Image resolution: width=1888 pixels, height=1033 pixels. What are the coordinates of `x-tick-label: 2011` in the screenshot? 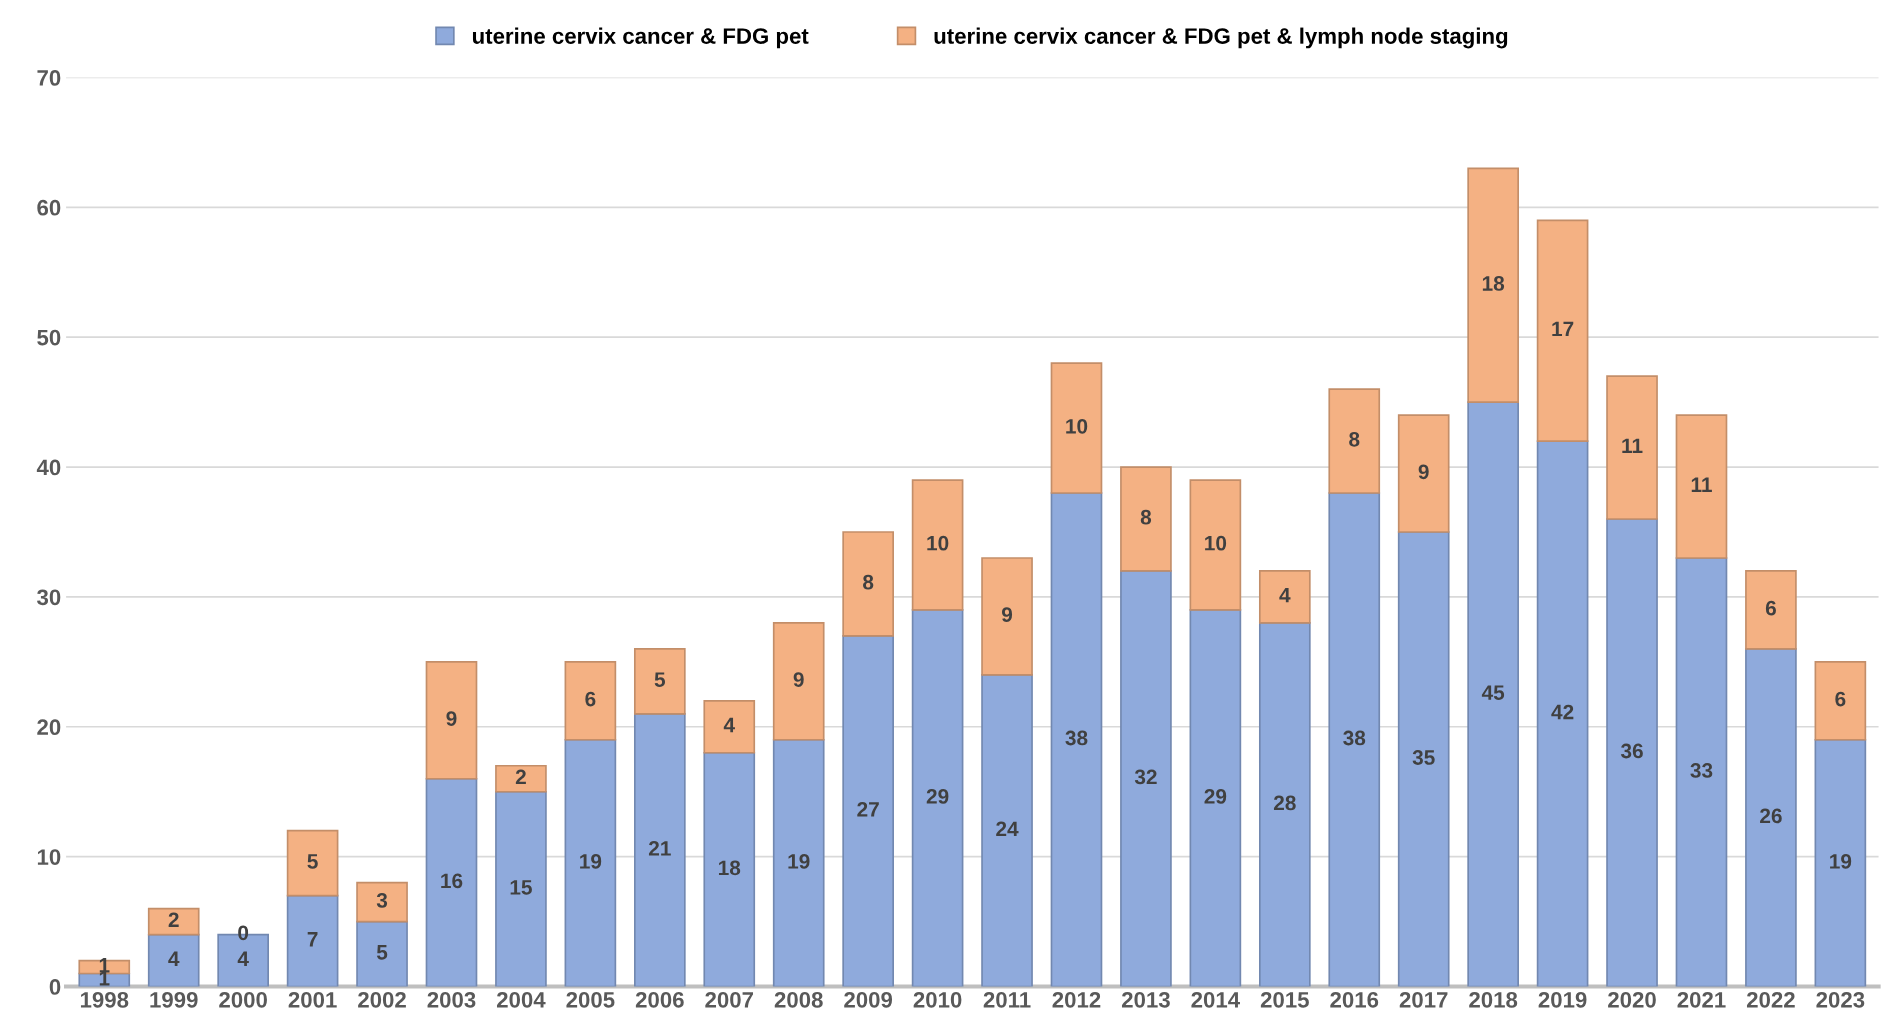 It's located at (1007, 999).